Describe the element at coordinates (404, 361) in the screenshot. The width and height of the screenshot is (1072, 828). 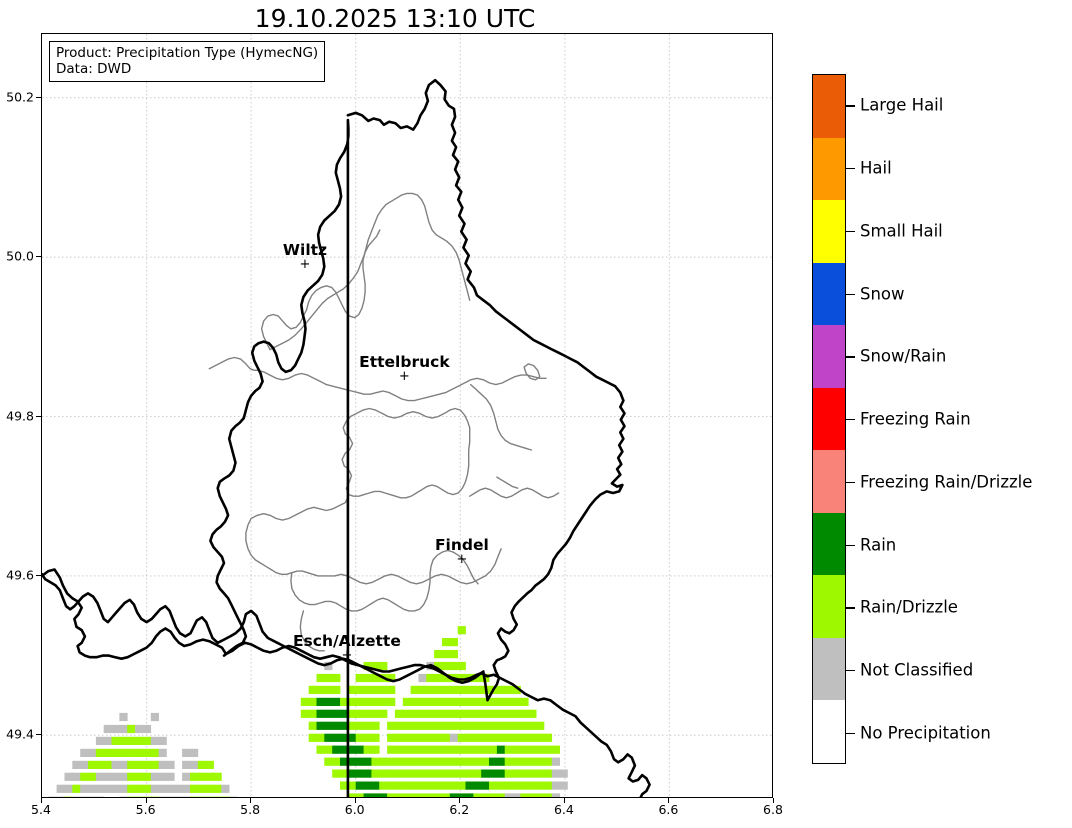
I see `city-label: Ettelbruck` at that location.